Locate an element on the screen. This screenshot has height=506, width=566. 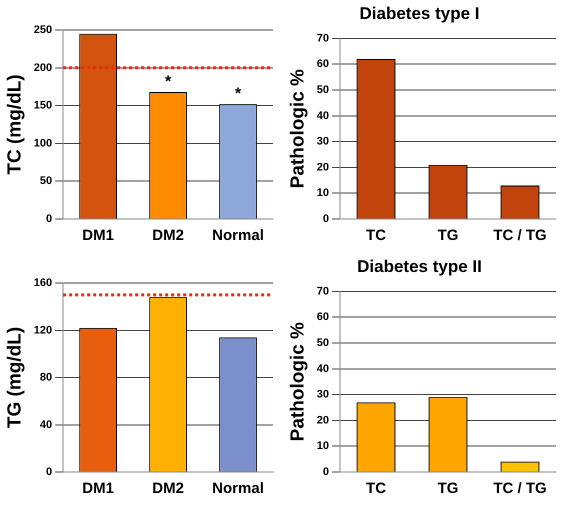
y-tick-label: 80 is located at coordinates (46, 378).